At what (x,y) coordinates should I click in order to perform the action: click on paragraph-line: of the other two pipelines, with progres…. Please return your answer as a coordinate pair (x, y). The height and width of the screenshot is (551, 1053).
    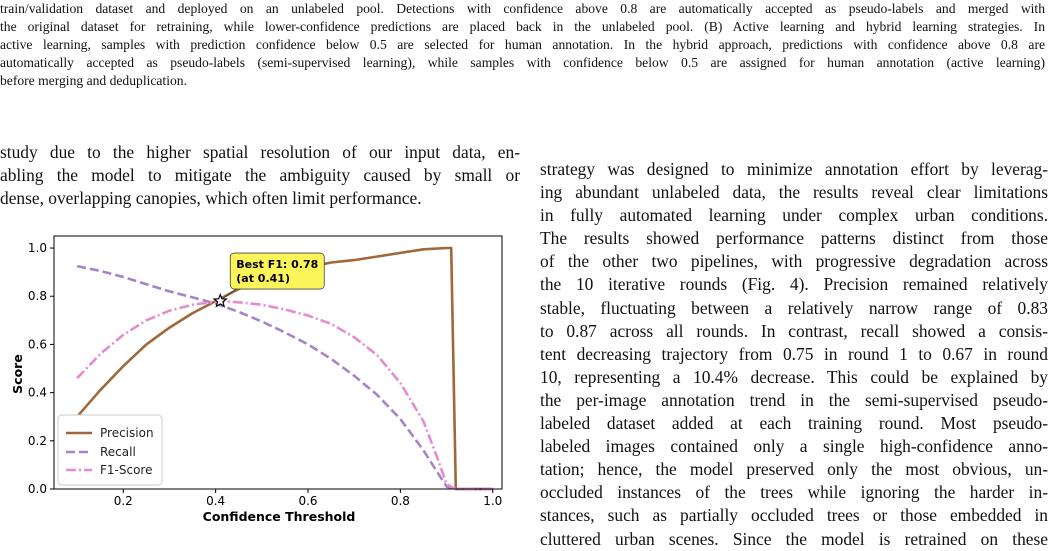
    Looking at the image, I should click on (794, 261).